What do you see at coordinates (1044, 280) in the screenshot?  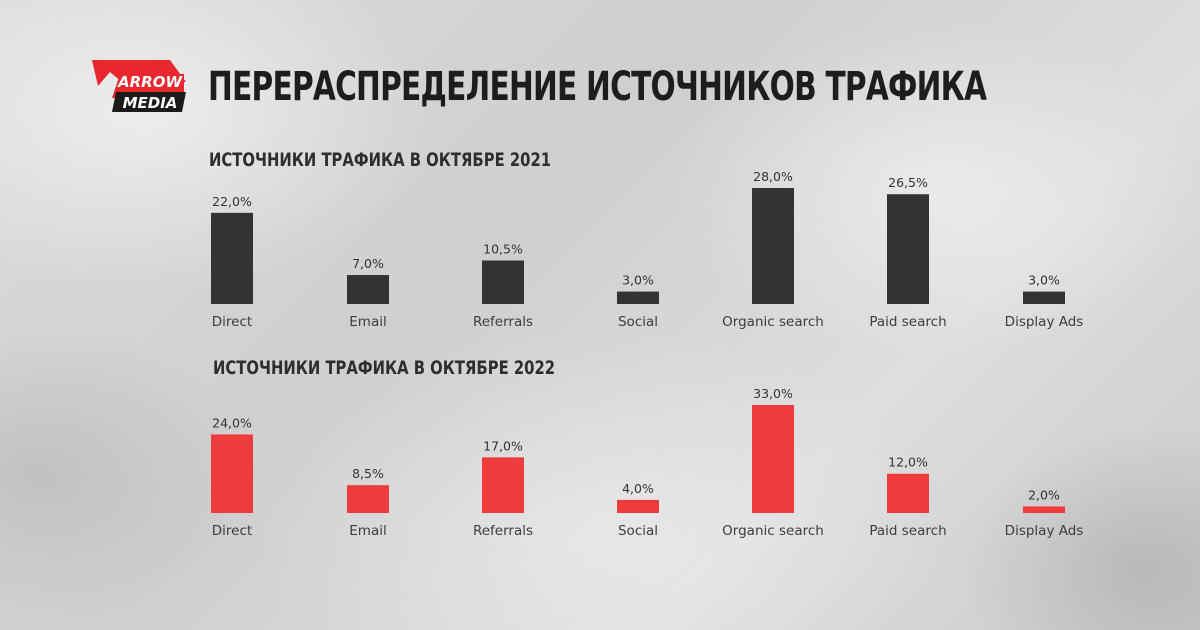 I see `value-label-display-ads: 3,0%` at bounding box center [1044, 280].